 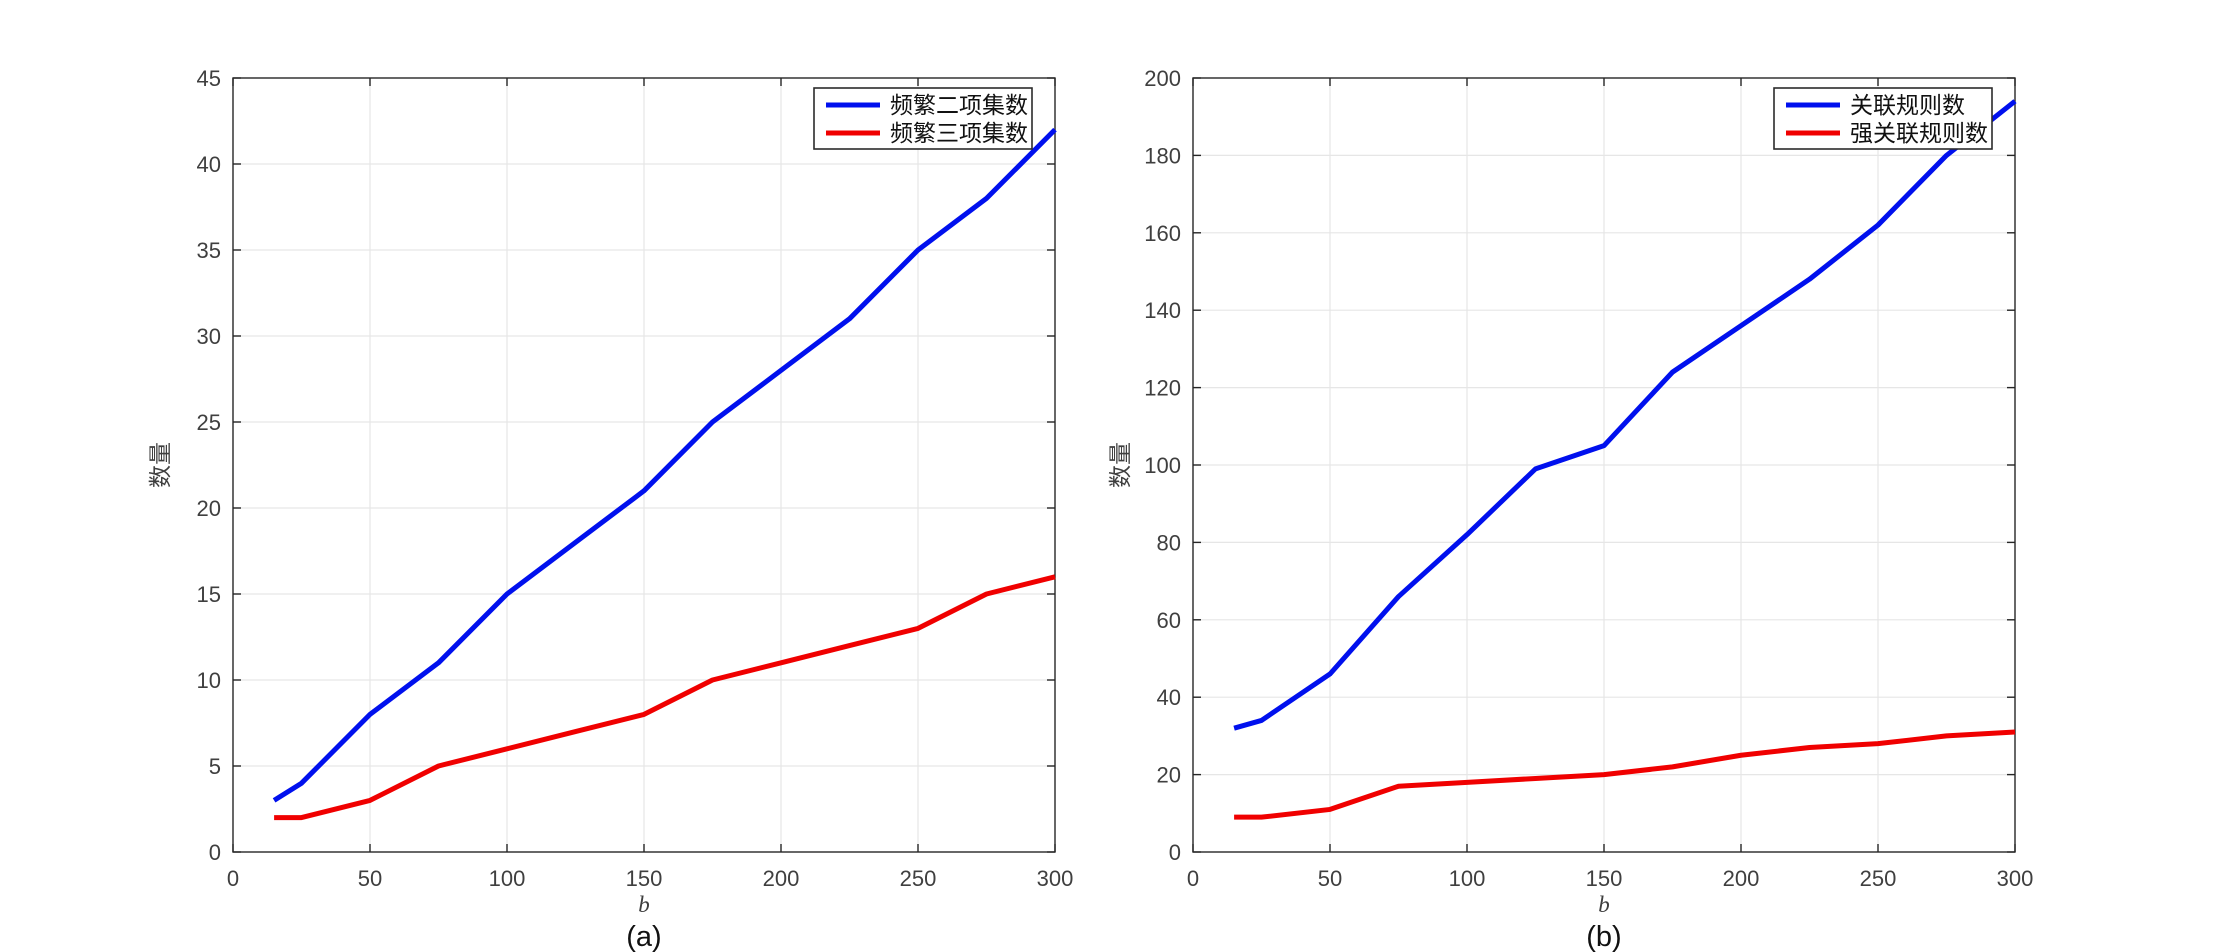 What do you see at coordinates (1907, 105) in the screenshot?
I see `legend-label: 关联规则数` at bounding box center [1907, 105].